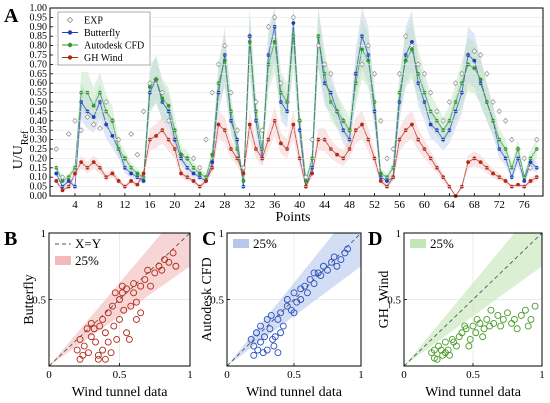  Describe the element at coordinates (473, 392) in the screenshot. I see `panel-d-xlabel: Wind tunnel data` at that location.